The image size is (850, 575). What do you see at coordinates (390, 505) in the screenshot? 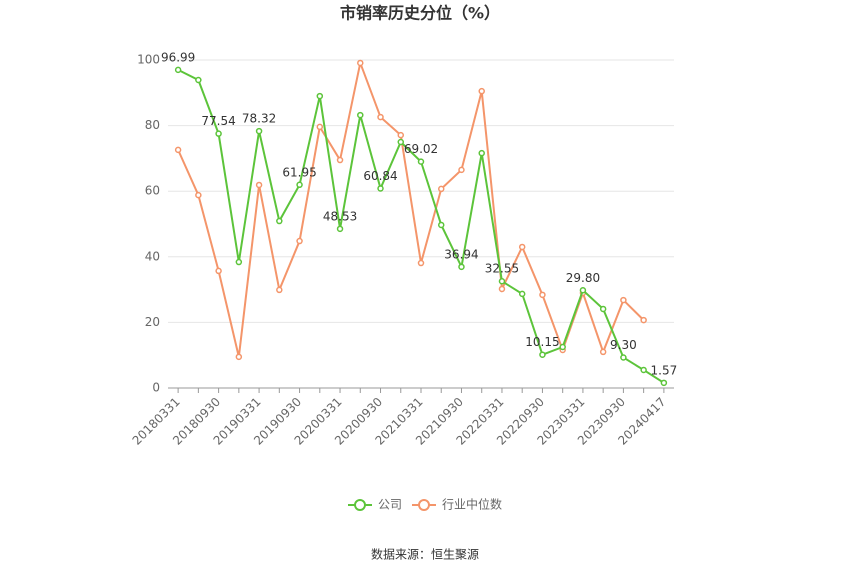
I see `legend-label: 公司` at bounding box center [390, 505].